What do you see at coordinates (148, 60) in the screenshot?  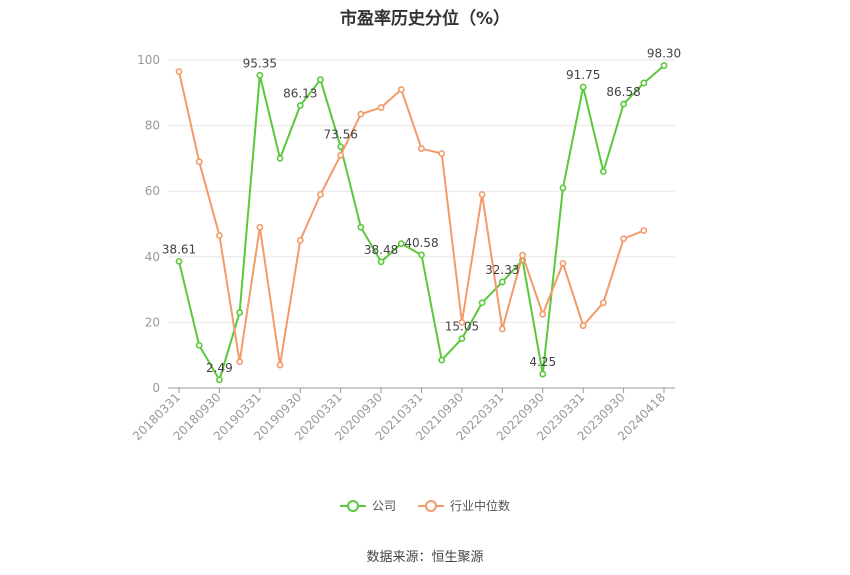 I see `y-tick-label: 100` at bounding box center [148, 60].